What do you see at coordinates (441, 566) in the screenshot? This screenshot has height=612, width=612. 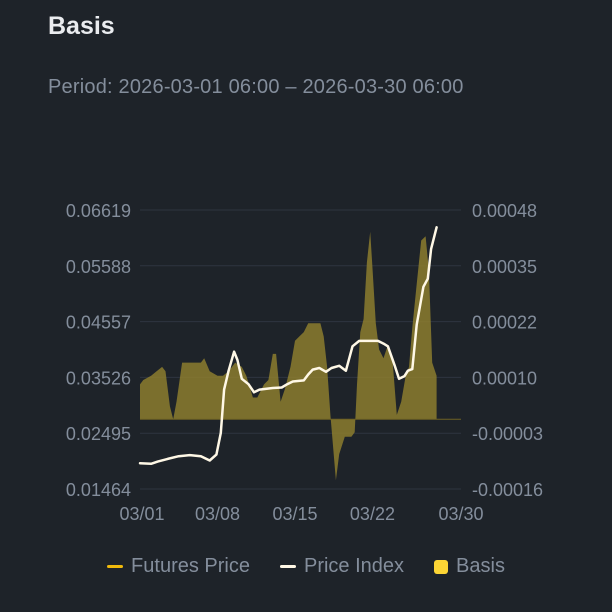 I see `legend-swatch-basis` at bounding box center [441, 566].